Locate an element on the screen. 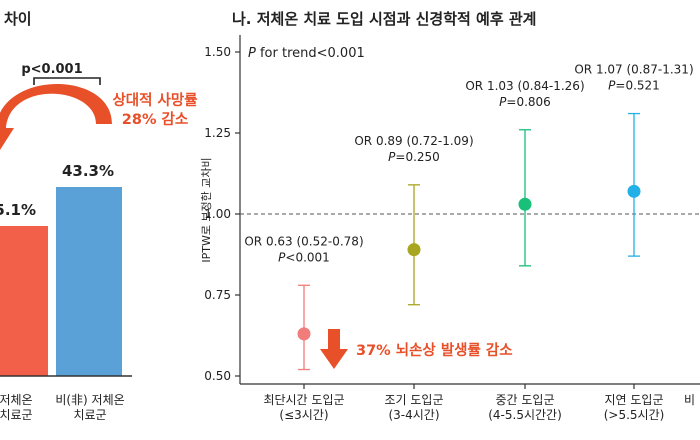 The height and width of the screenshot is (440, 700). y-tick-label: 1.50 is located at coordinates (217, 52).